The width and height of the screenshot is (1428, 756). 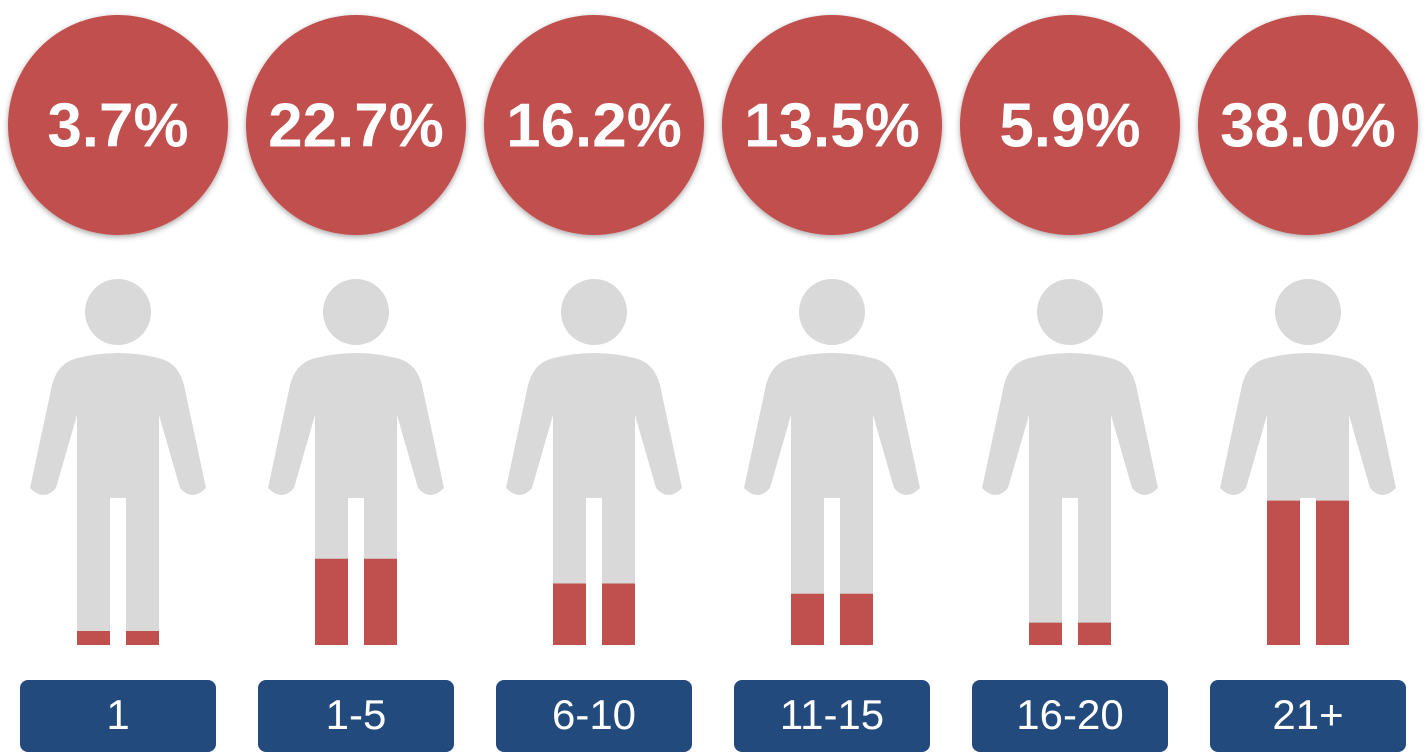 I want to click on value-label: 3.7%, so click(x=117, y=125).